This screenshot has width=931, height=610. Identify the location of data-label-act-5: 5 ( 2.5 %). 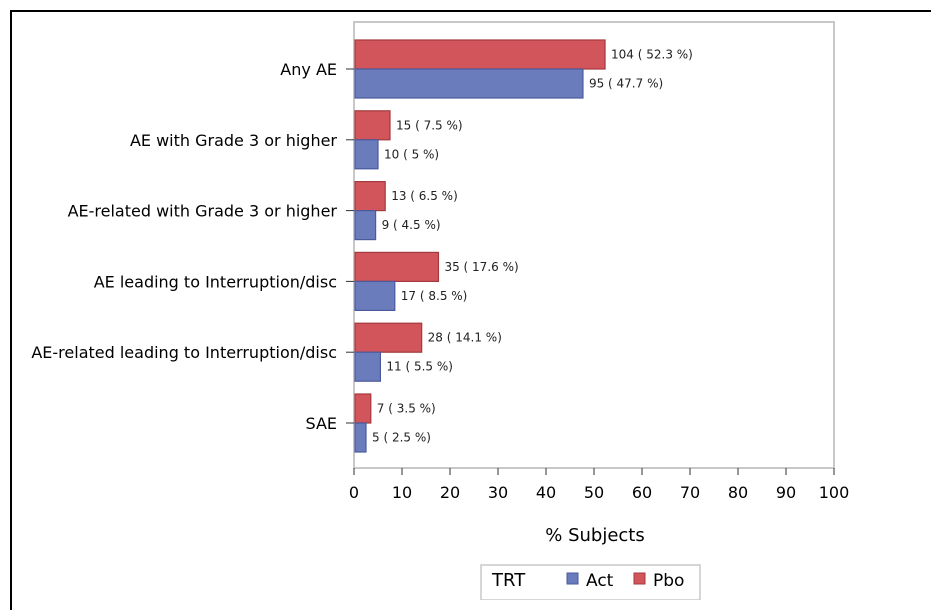
(401, 438).